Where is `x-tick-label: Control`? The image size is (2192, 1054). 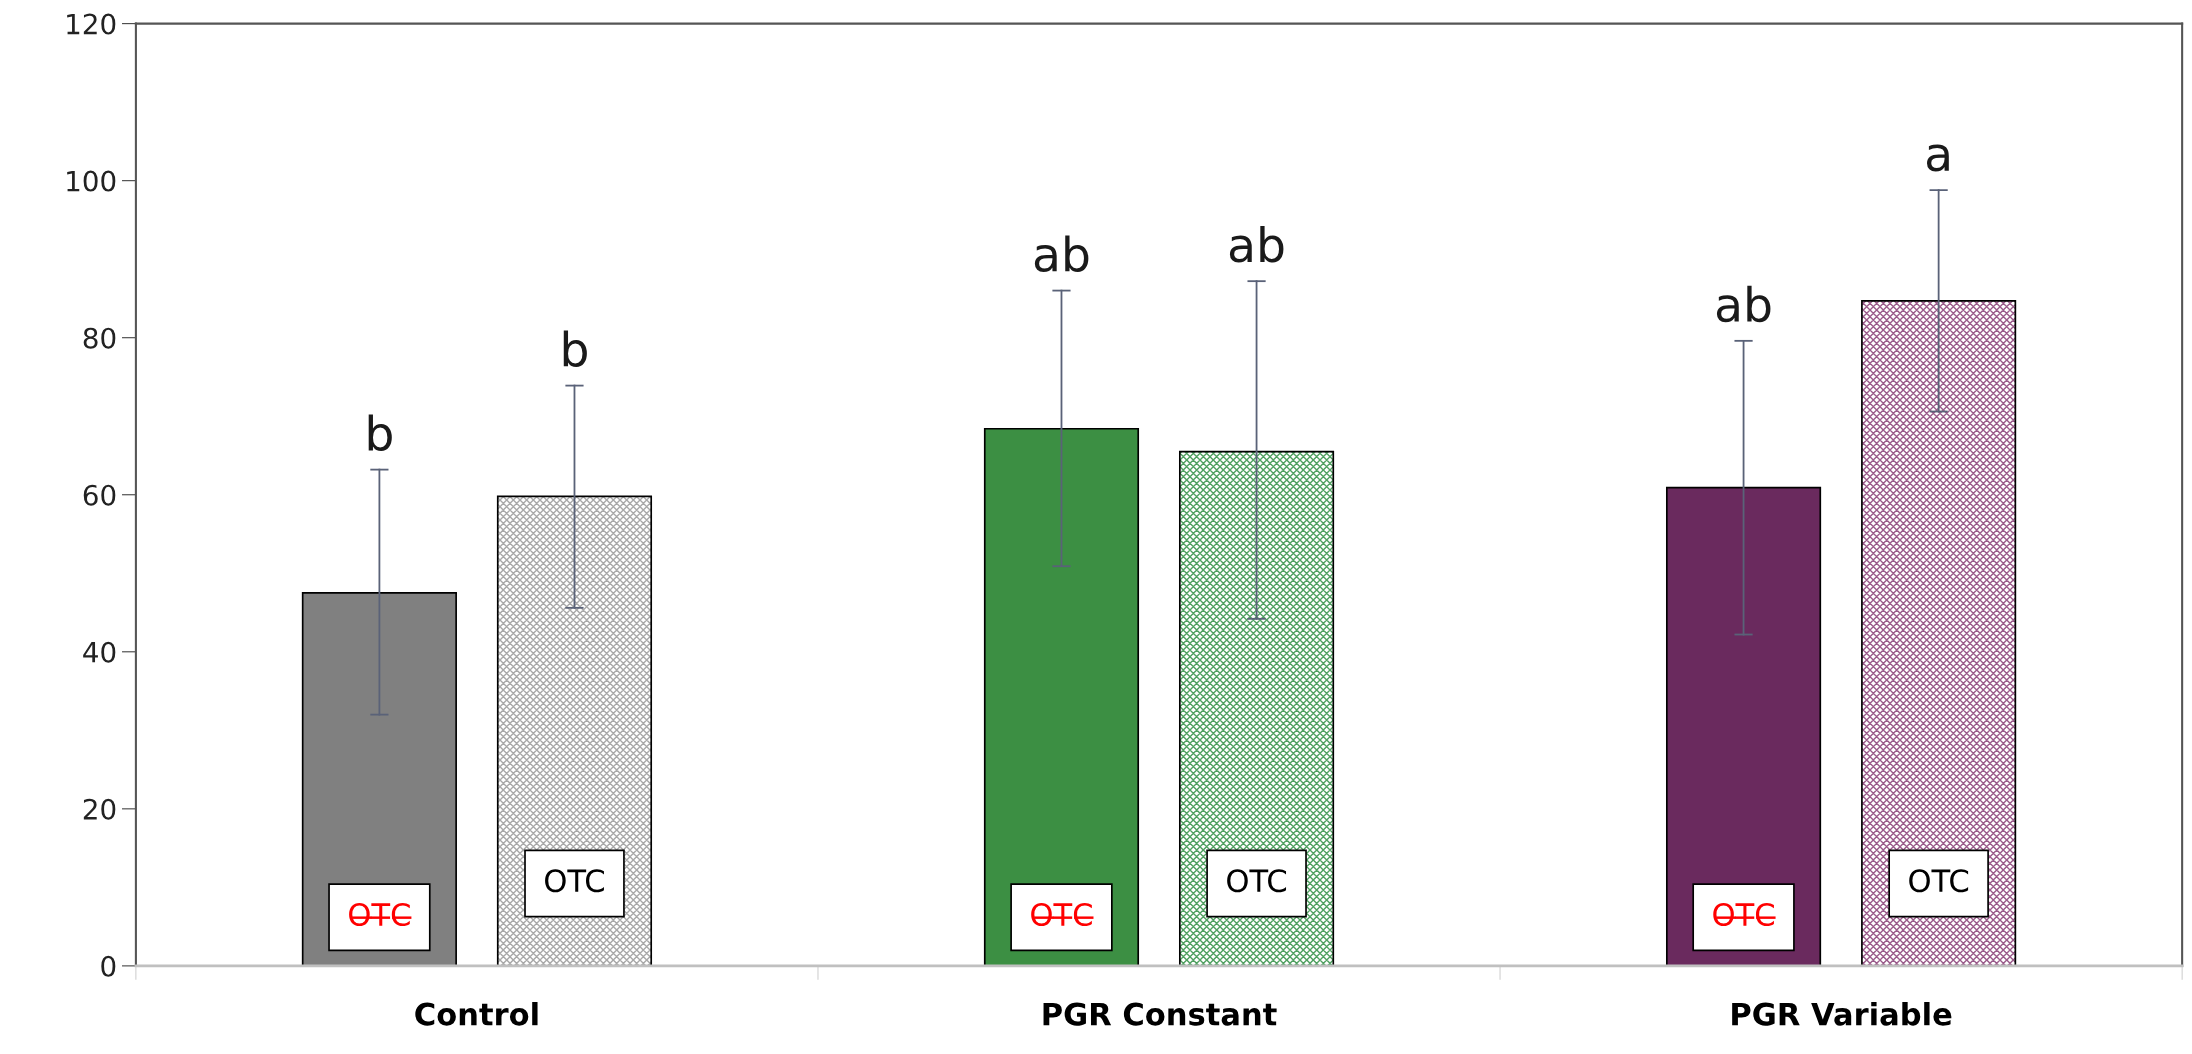
x-tick-label: Control is located at coordinates (476, 1014).